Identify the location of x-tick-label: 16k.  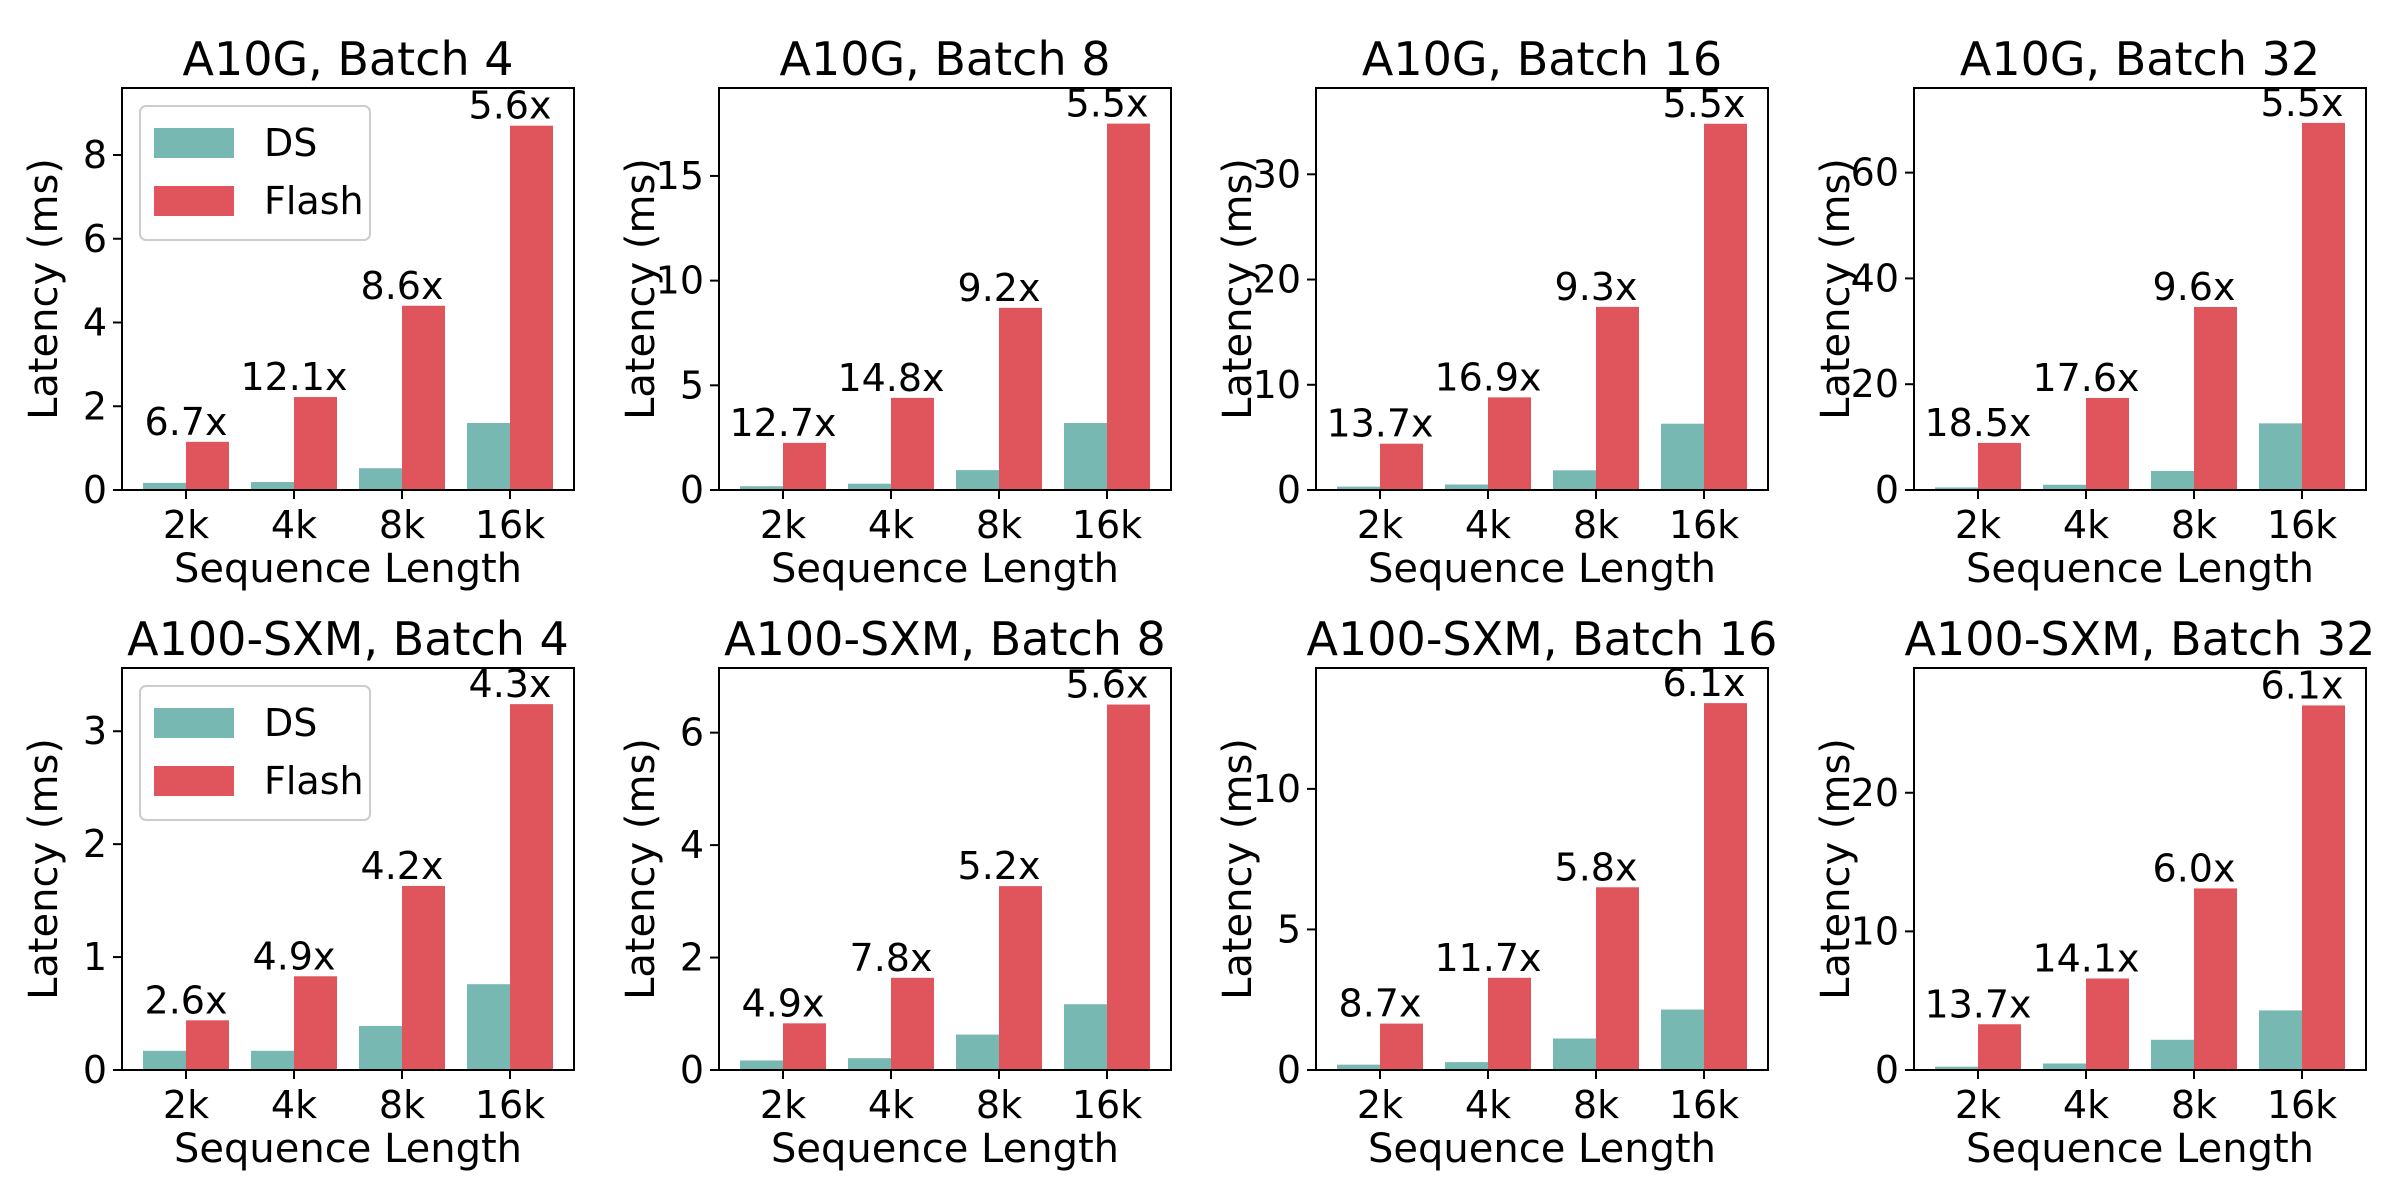
(1704, 1105).